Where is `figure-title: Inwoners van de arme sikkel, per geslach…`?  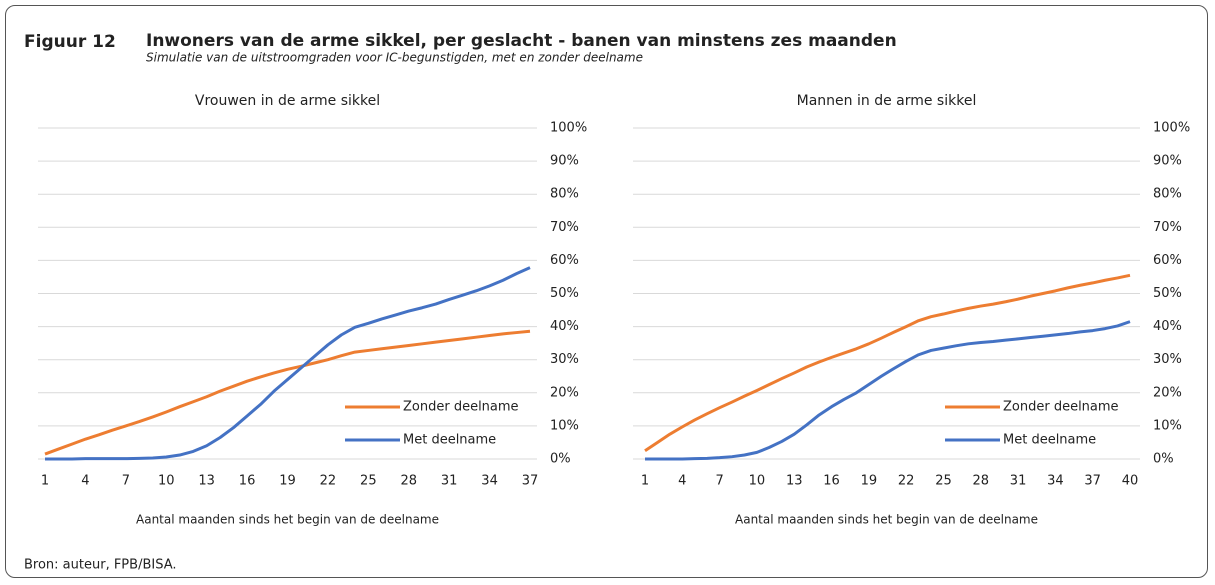 figure-title: Inwoners van de arme sikkel, per geslach… is located at coordinates (521, 41).